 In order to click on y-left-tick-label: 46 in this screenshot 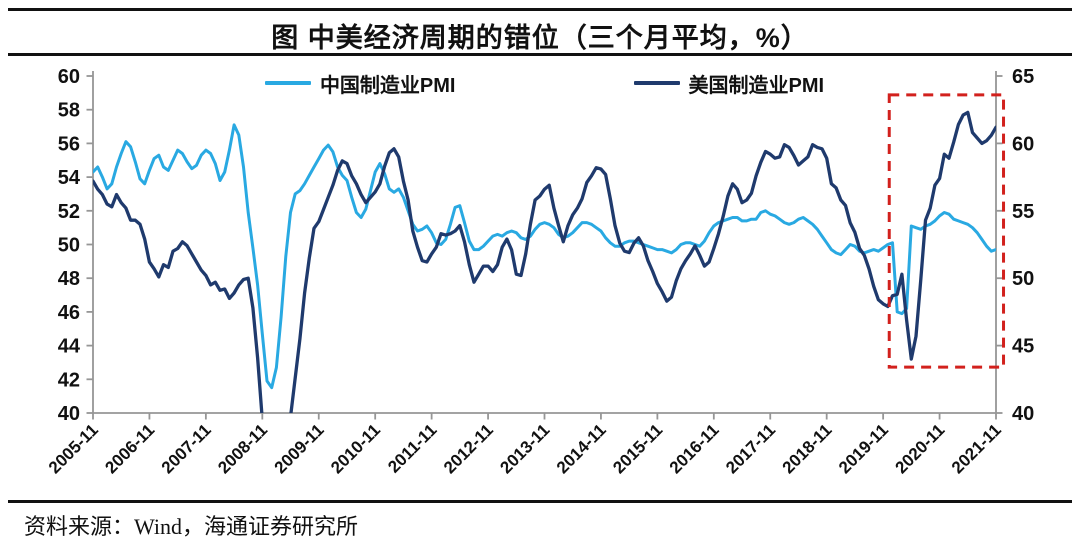, I will do `click(69, 313)`.